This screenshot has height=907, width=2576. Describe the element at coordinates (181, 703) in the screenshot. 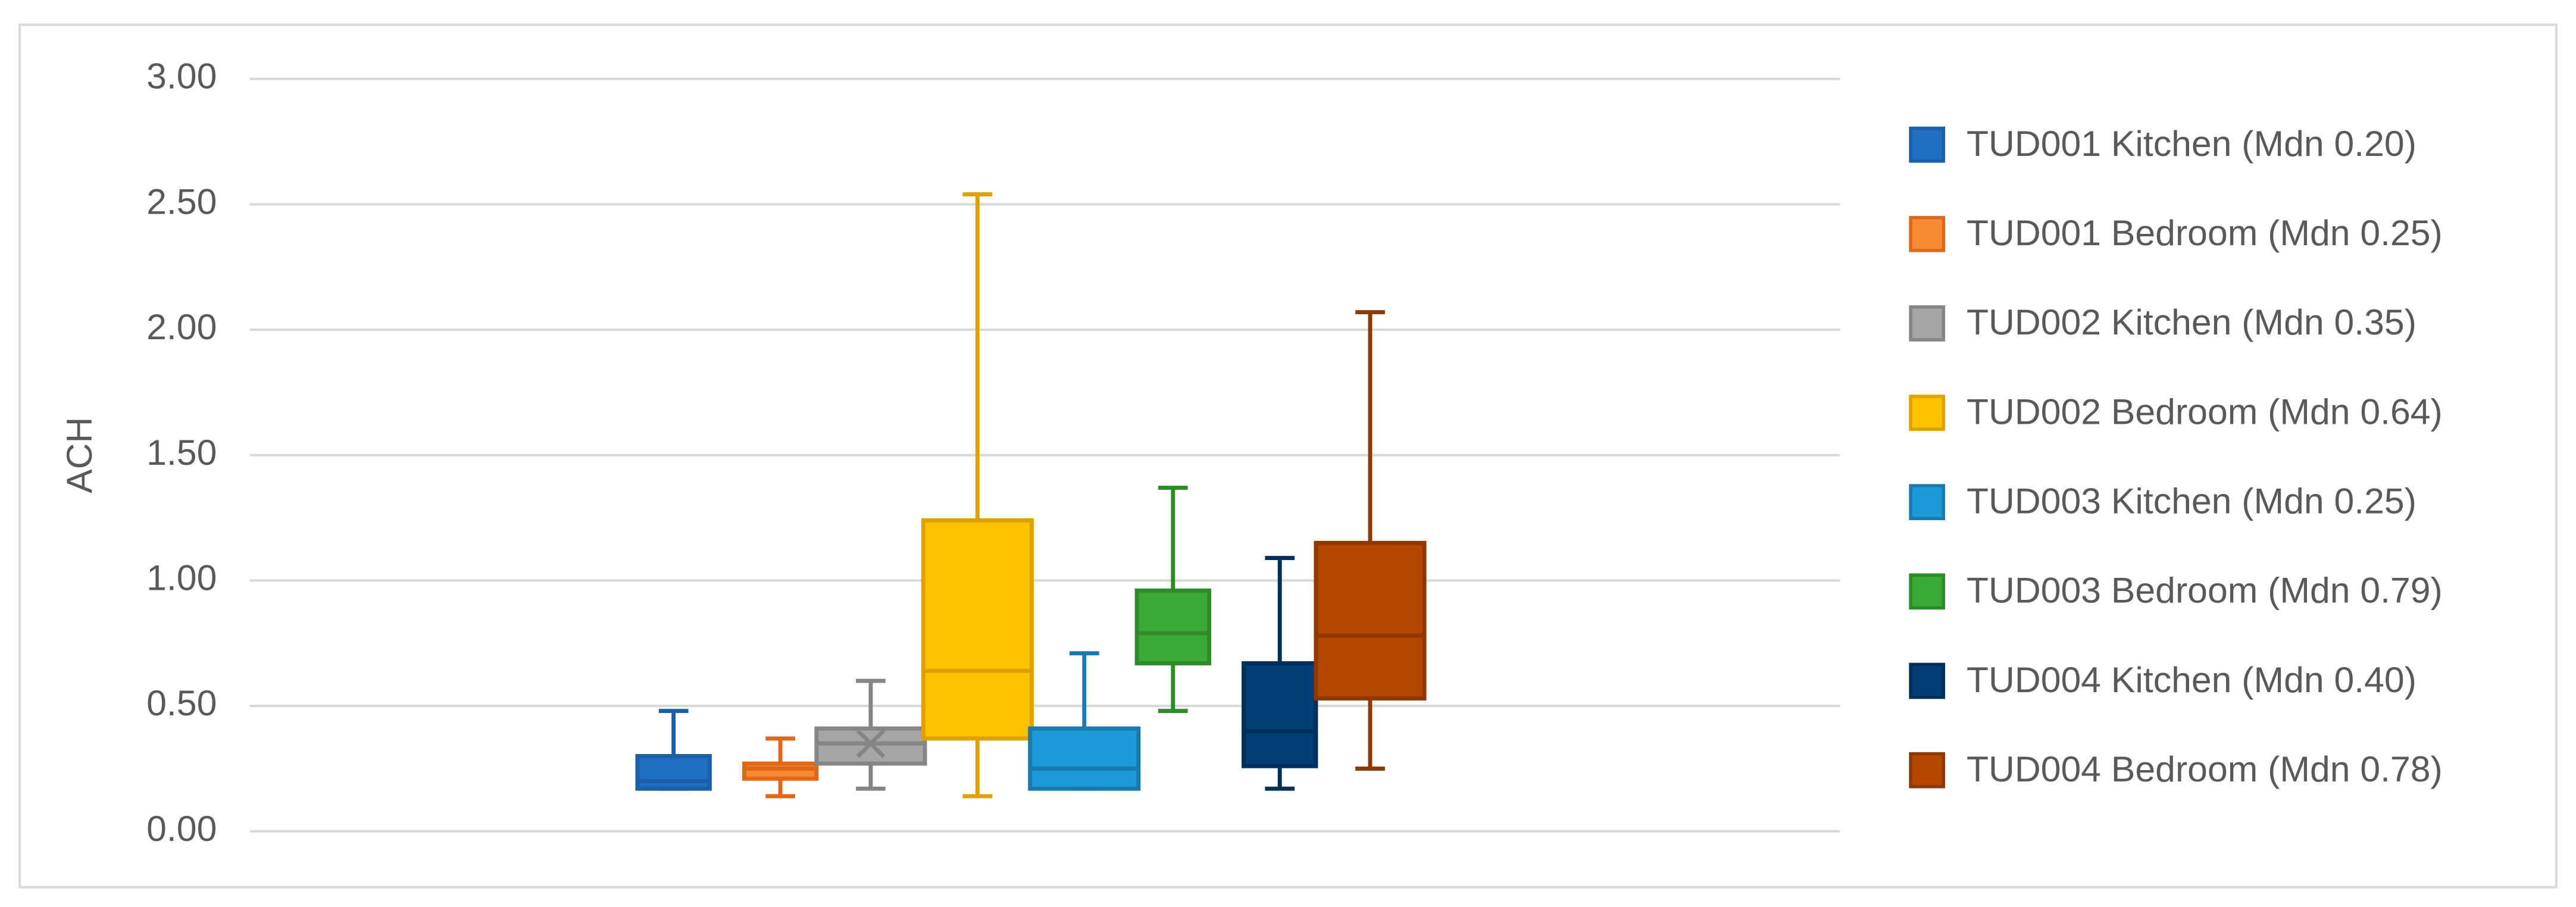

I see `y-tick-label: 0.50` at that location.